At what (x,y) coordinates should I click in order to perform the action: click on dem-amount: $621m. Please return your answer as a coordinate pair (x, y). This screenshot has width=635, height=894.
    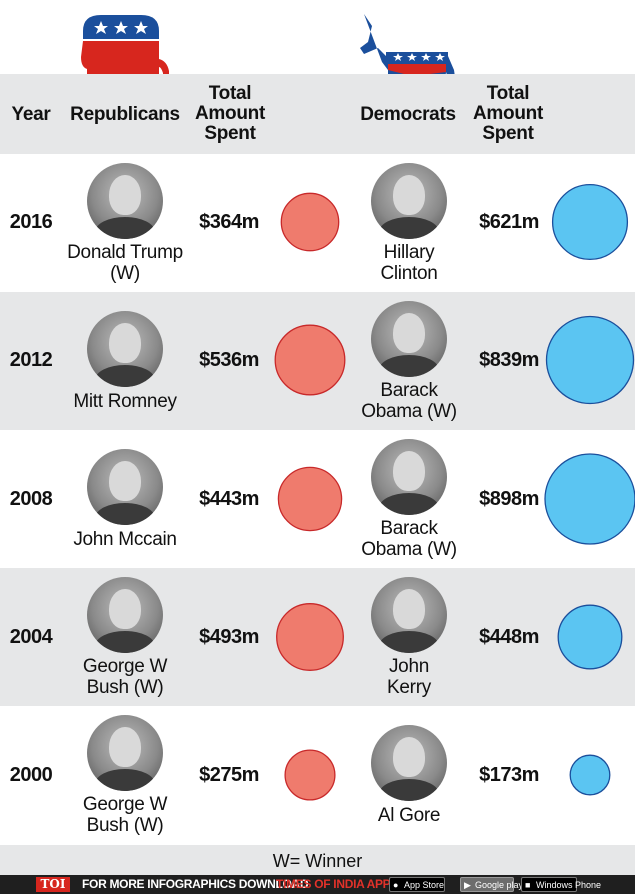
    Looking at the image, I should click on (509, 222).